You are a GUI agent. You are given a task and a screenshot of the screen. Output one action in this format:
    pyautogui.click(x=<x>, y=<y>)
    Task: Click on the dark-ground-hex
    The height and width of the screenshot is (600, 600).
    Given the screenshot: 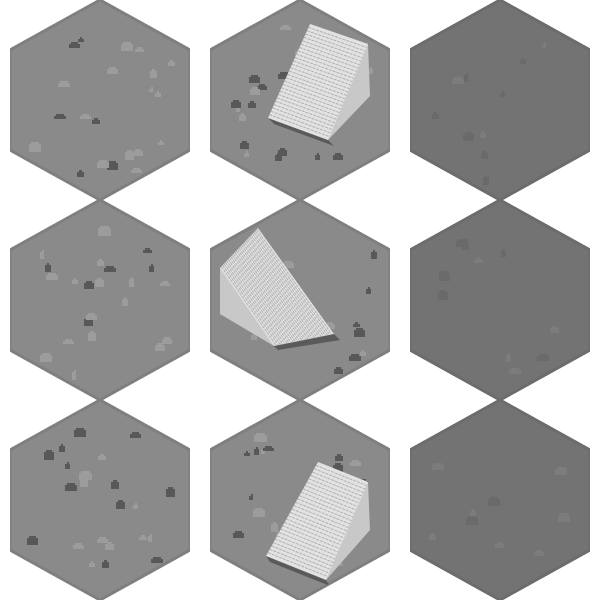 What is the action you would take?
    pyautogui.click(x=500, y=100)
    